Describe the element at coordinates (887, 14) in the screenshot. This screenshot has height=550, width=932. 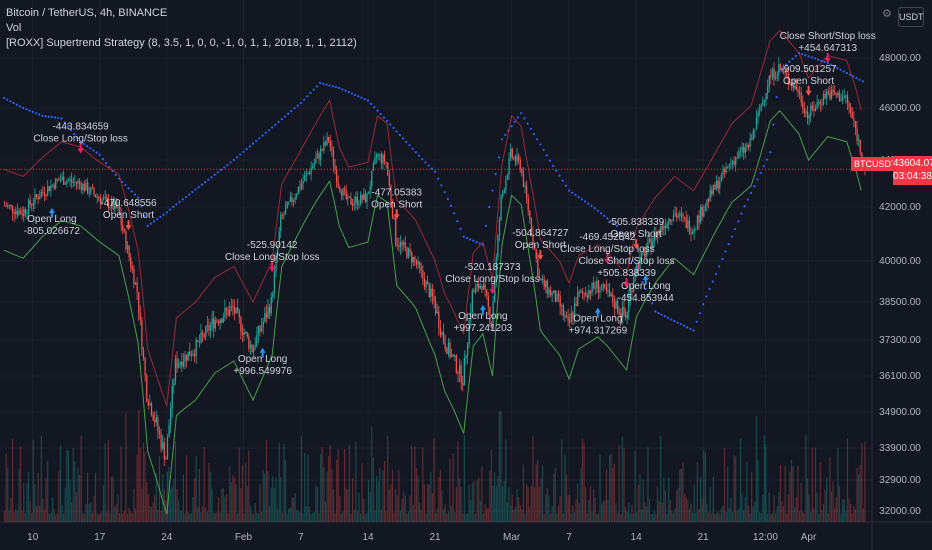
I see `price-scale-settings-icon: ⚙` at that location.